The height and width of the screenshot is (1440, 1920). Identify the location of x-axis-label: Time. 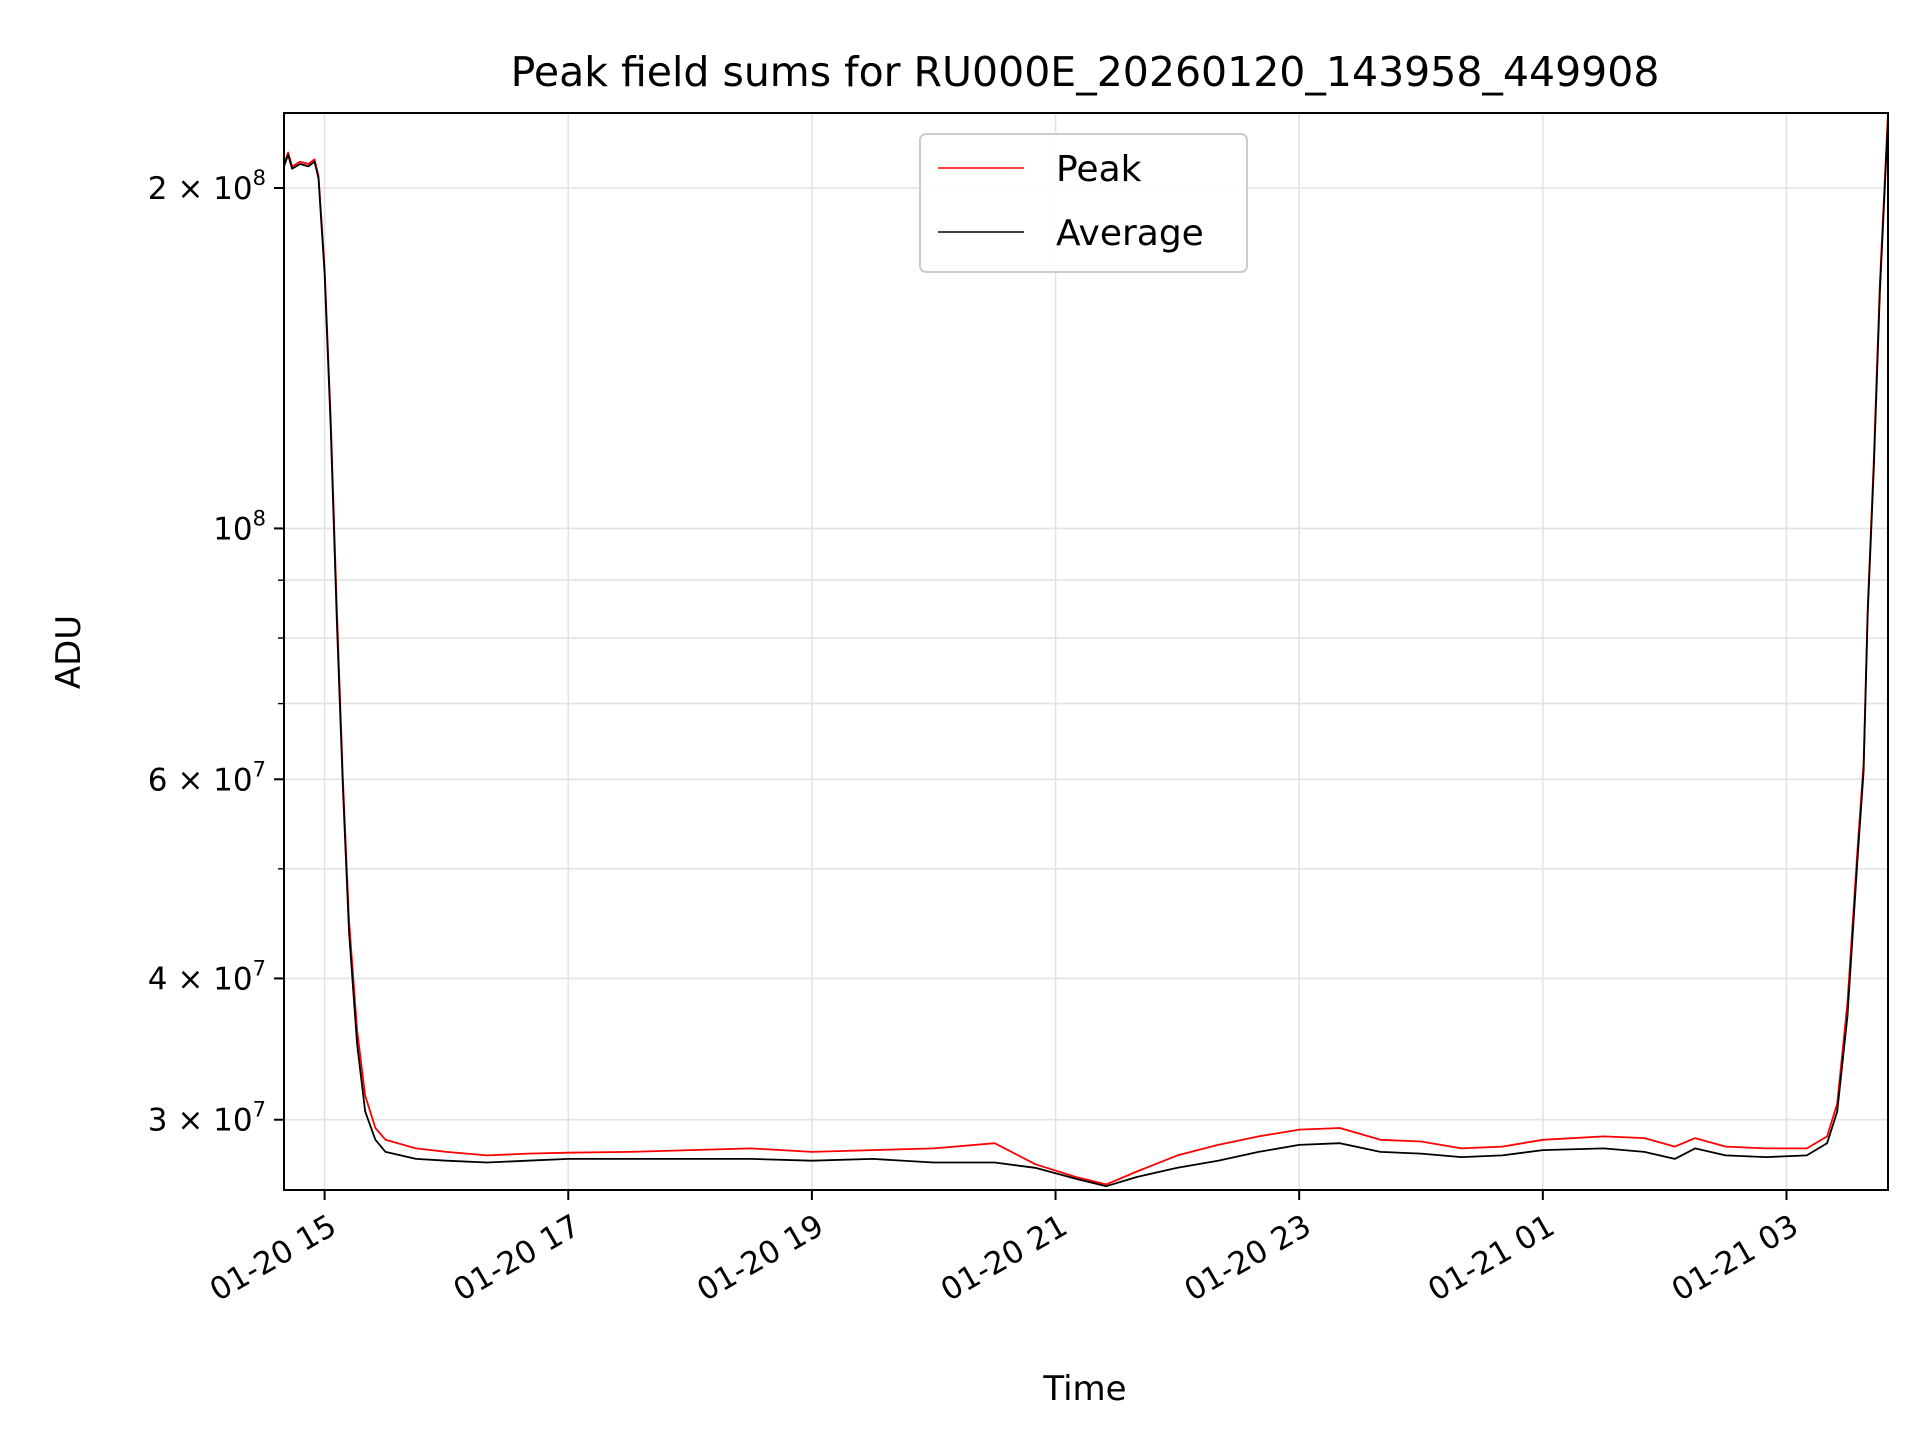
(1084, 1389).